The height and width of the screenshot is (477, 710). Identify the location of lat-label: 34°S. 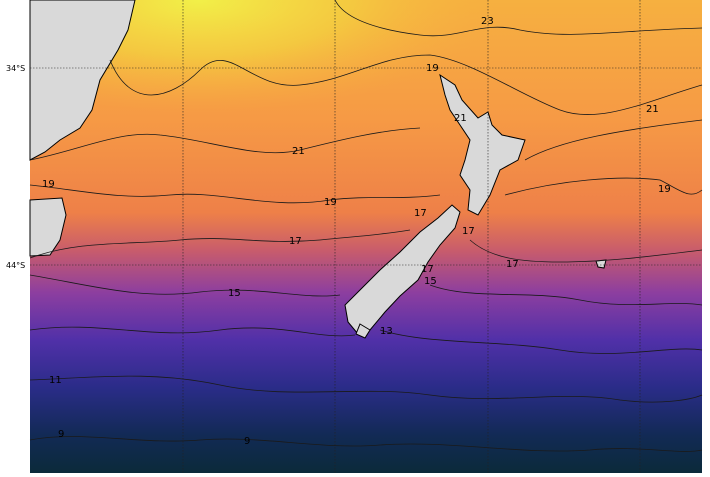
(15, 68).